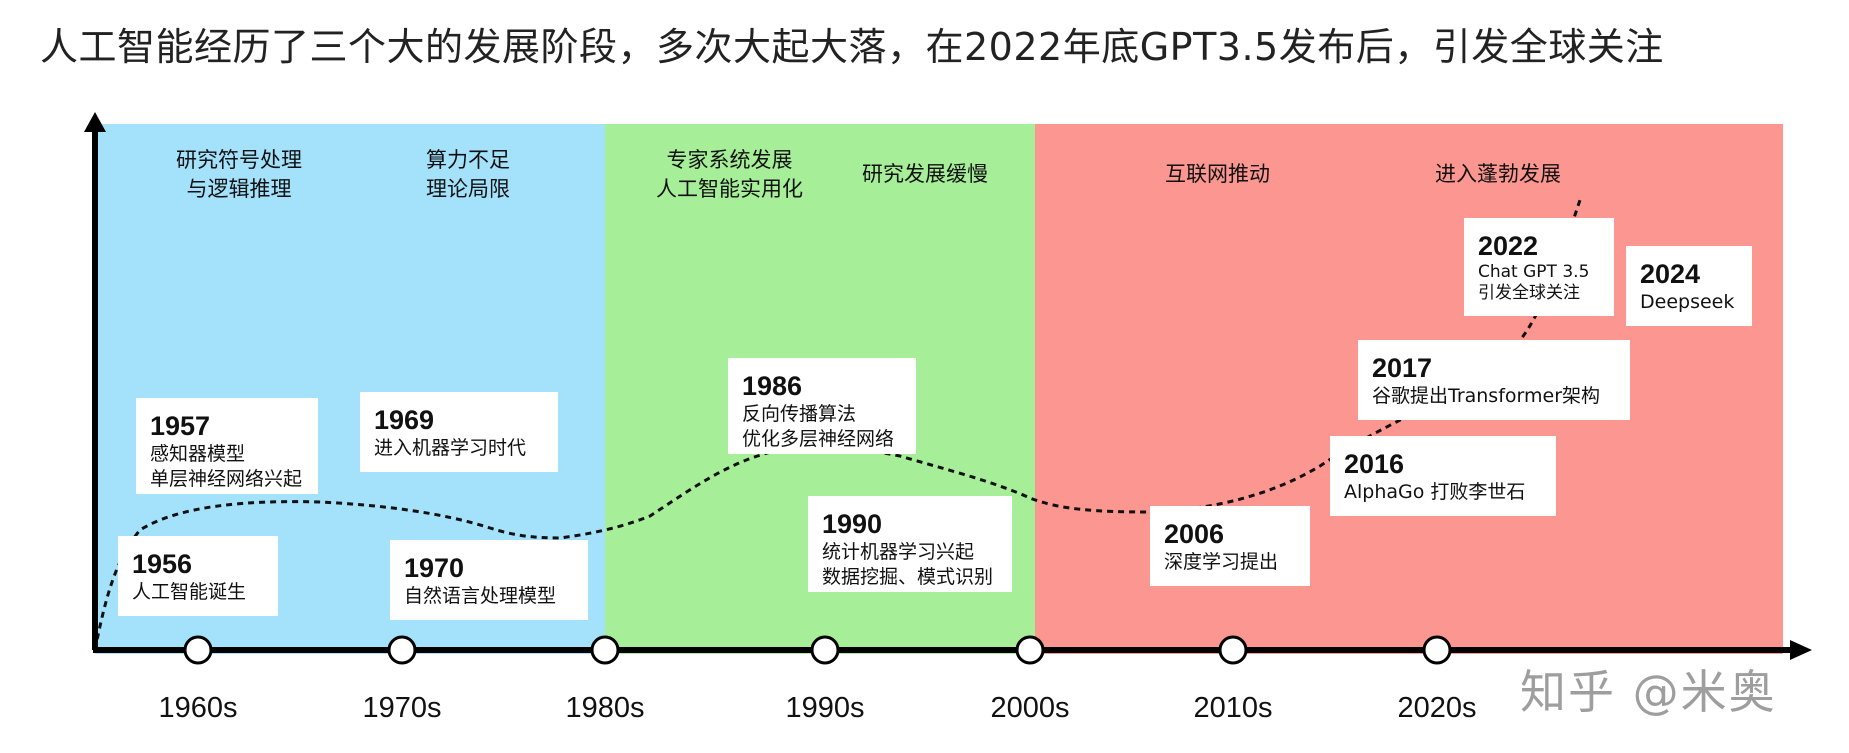 This screenshot has height=753, width=1849. I want to click on phase-line: 专家系统发展, so click(729, 160).